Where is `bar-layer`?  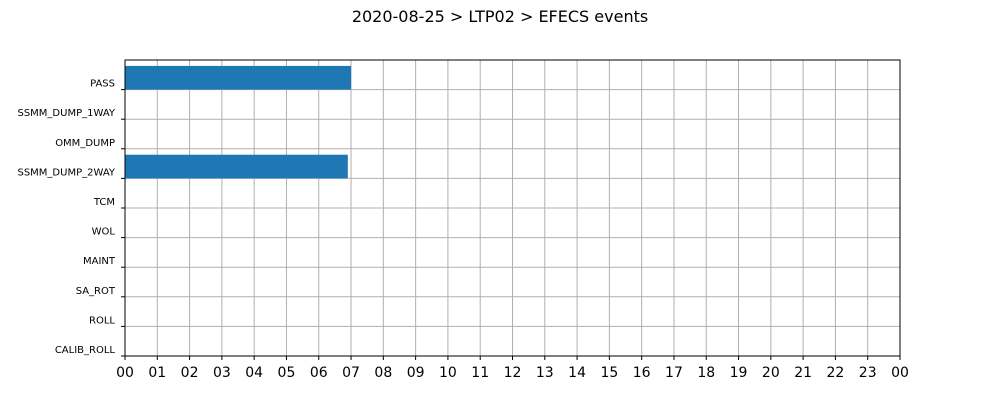 bar-layer is located at coordinates (238, 122).